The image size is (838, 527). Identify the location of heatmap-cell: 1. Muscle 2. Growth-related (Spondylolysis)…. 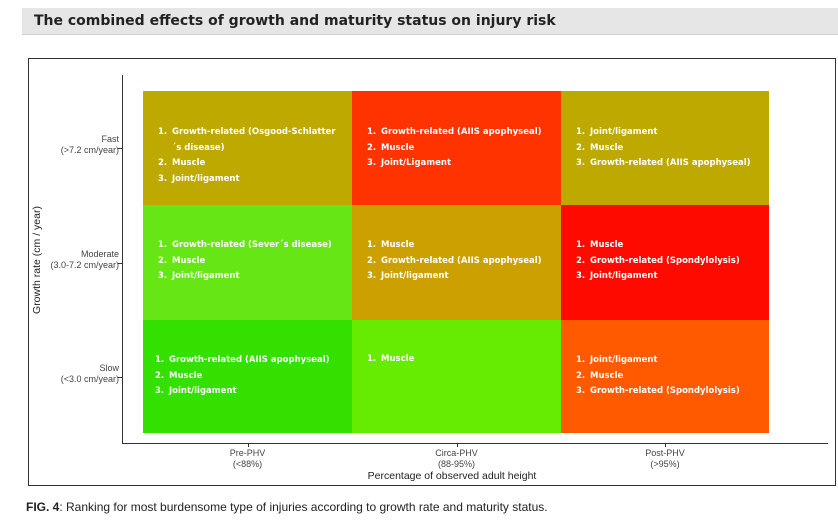
(665, 262).